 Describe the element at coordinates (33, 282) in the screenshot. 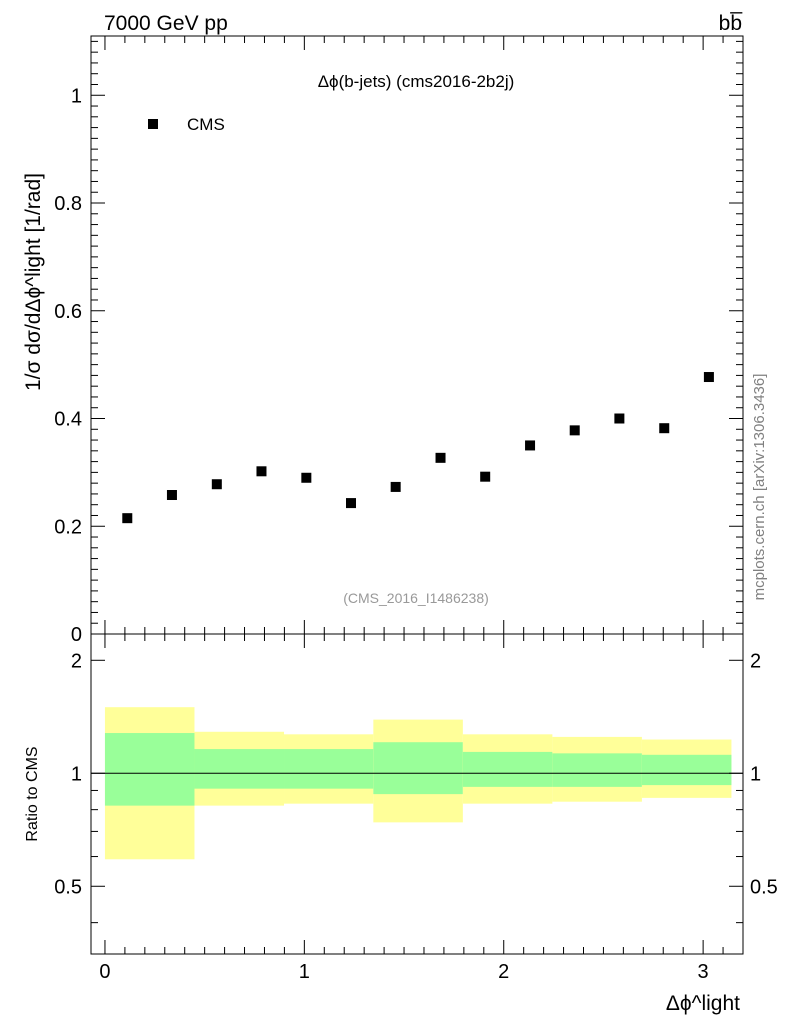

I see `y-axis-label: 1/σ dσ/dΔϕ^light [1/rad]` at that location.